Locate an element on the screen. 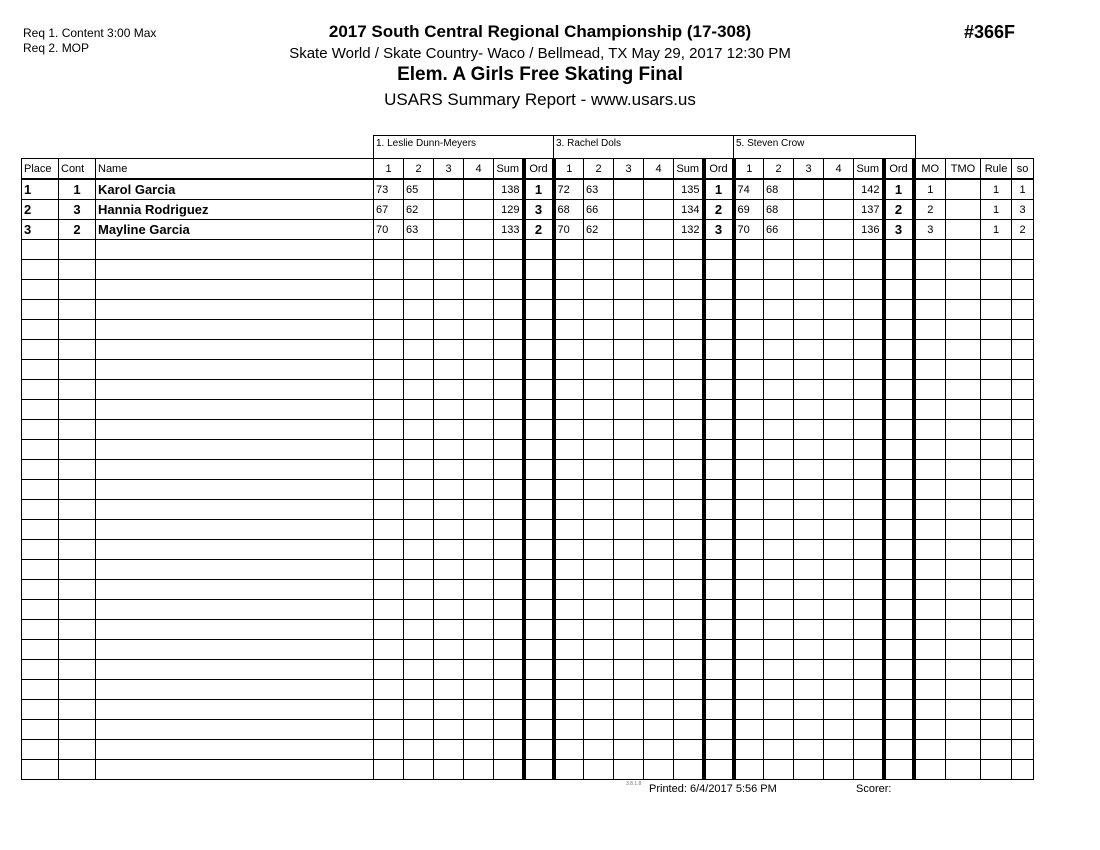 This screenshot has height=850, width=1100. column-header: Rule is located at coordinates (996, 169).